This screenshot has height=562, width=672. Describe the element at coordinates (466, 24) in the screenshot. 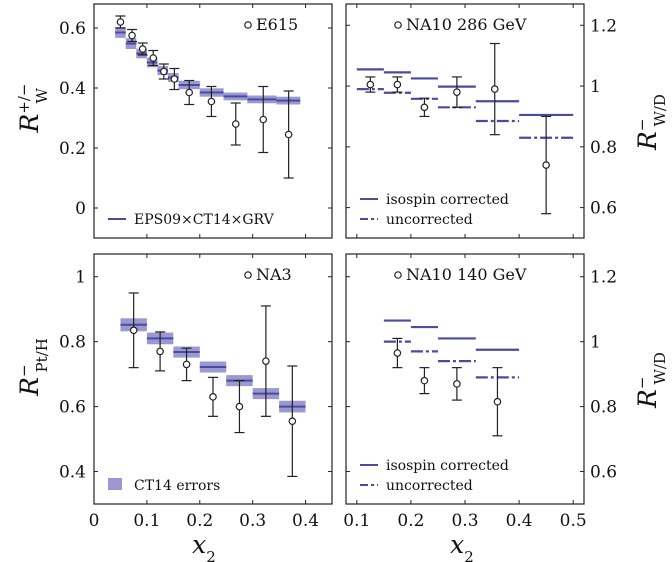

I see `experiment-label: NA10 286 GeV` at that location.